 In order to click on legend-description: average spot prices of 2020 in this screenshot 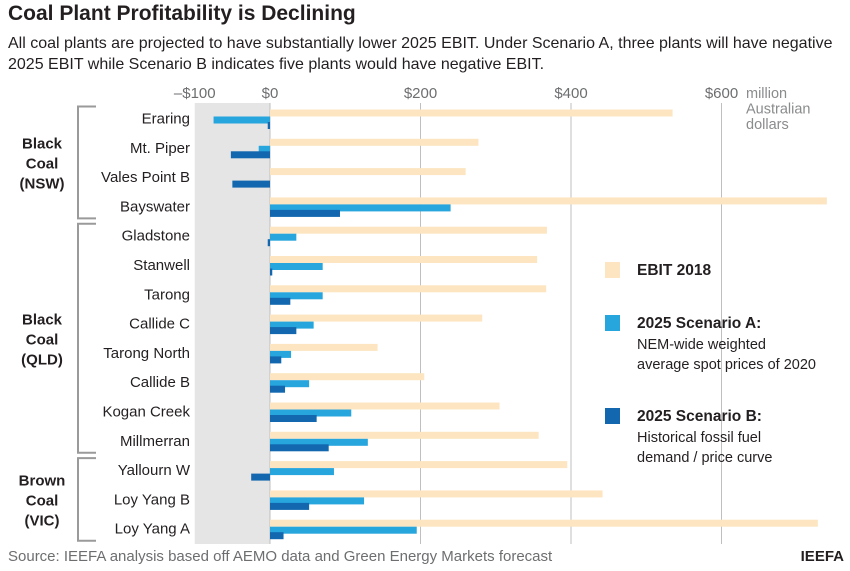, I will do `click(726, 365)`.